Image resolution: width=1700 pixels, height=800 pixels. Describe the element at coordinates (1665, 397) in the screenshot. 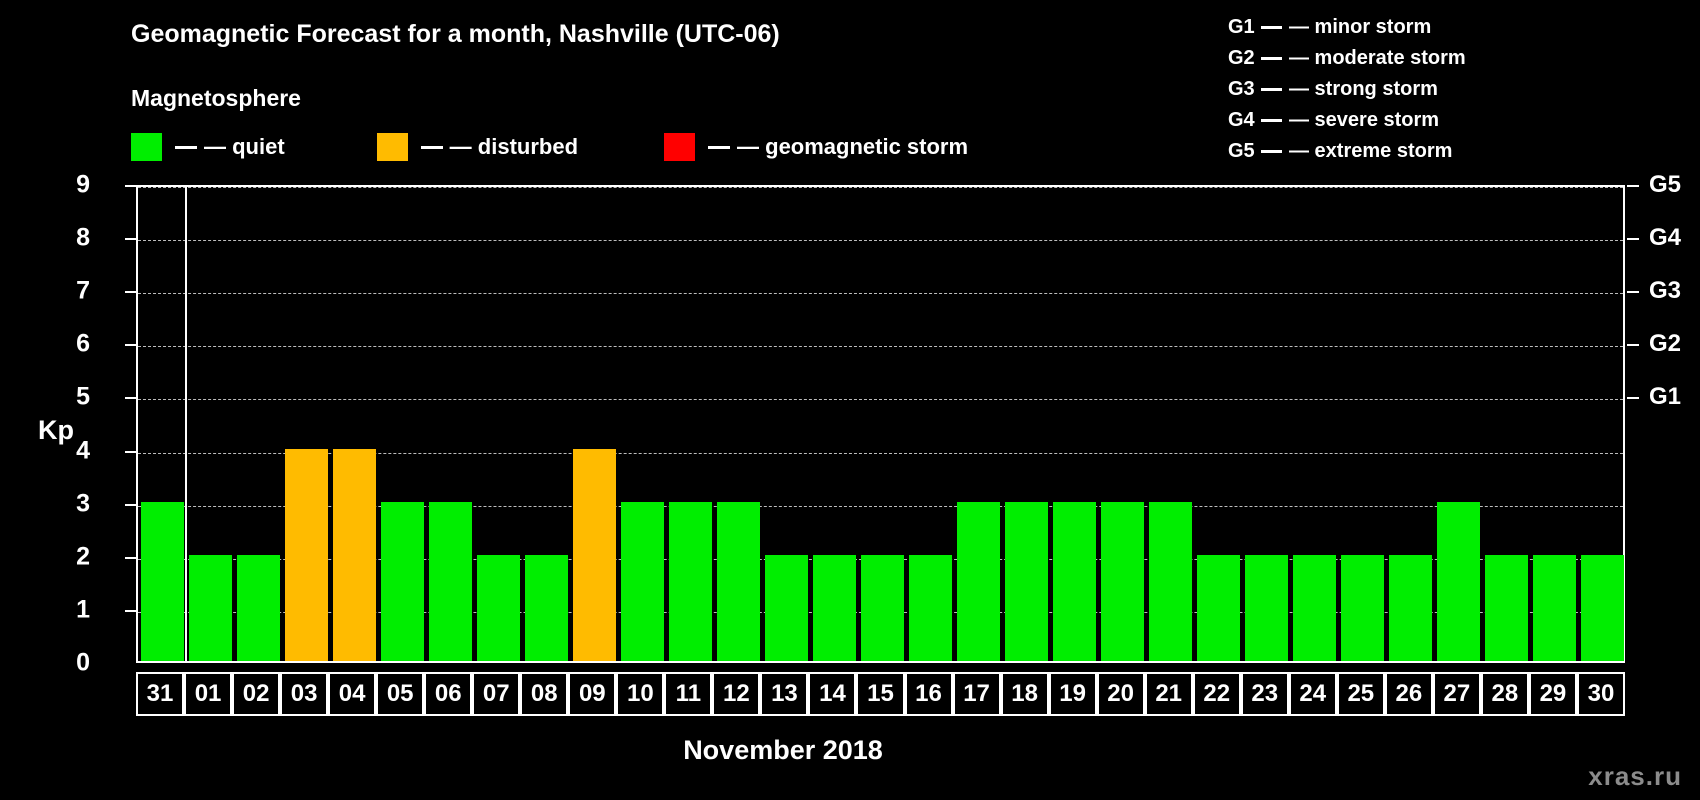

I see `g-axis-label-g1: G1` at that location.